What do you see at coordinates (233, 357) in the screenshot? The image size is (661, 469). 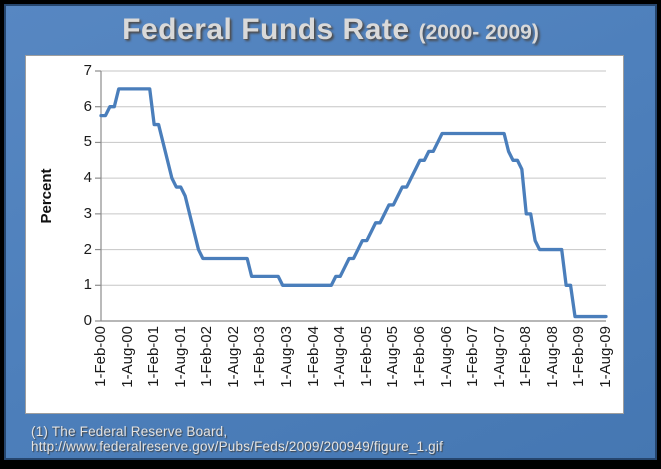 I see `x-tick-label: 1-Aug-02` at bounding box center [233, 357].